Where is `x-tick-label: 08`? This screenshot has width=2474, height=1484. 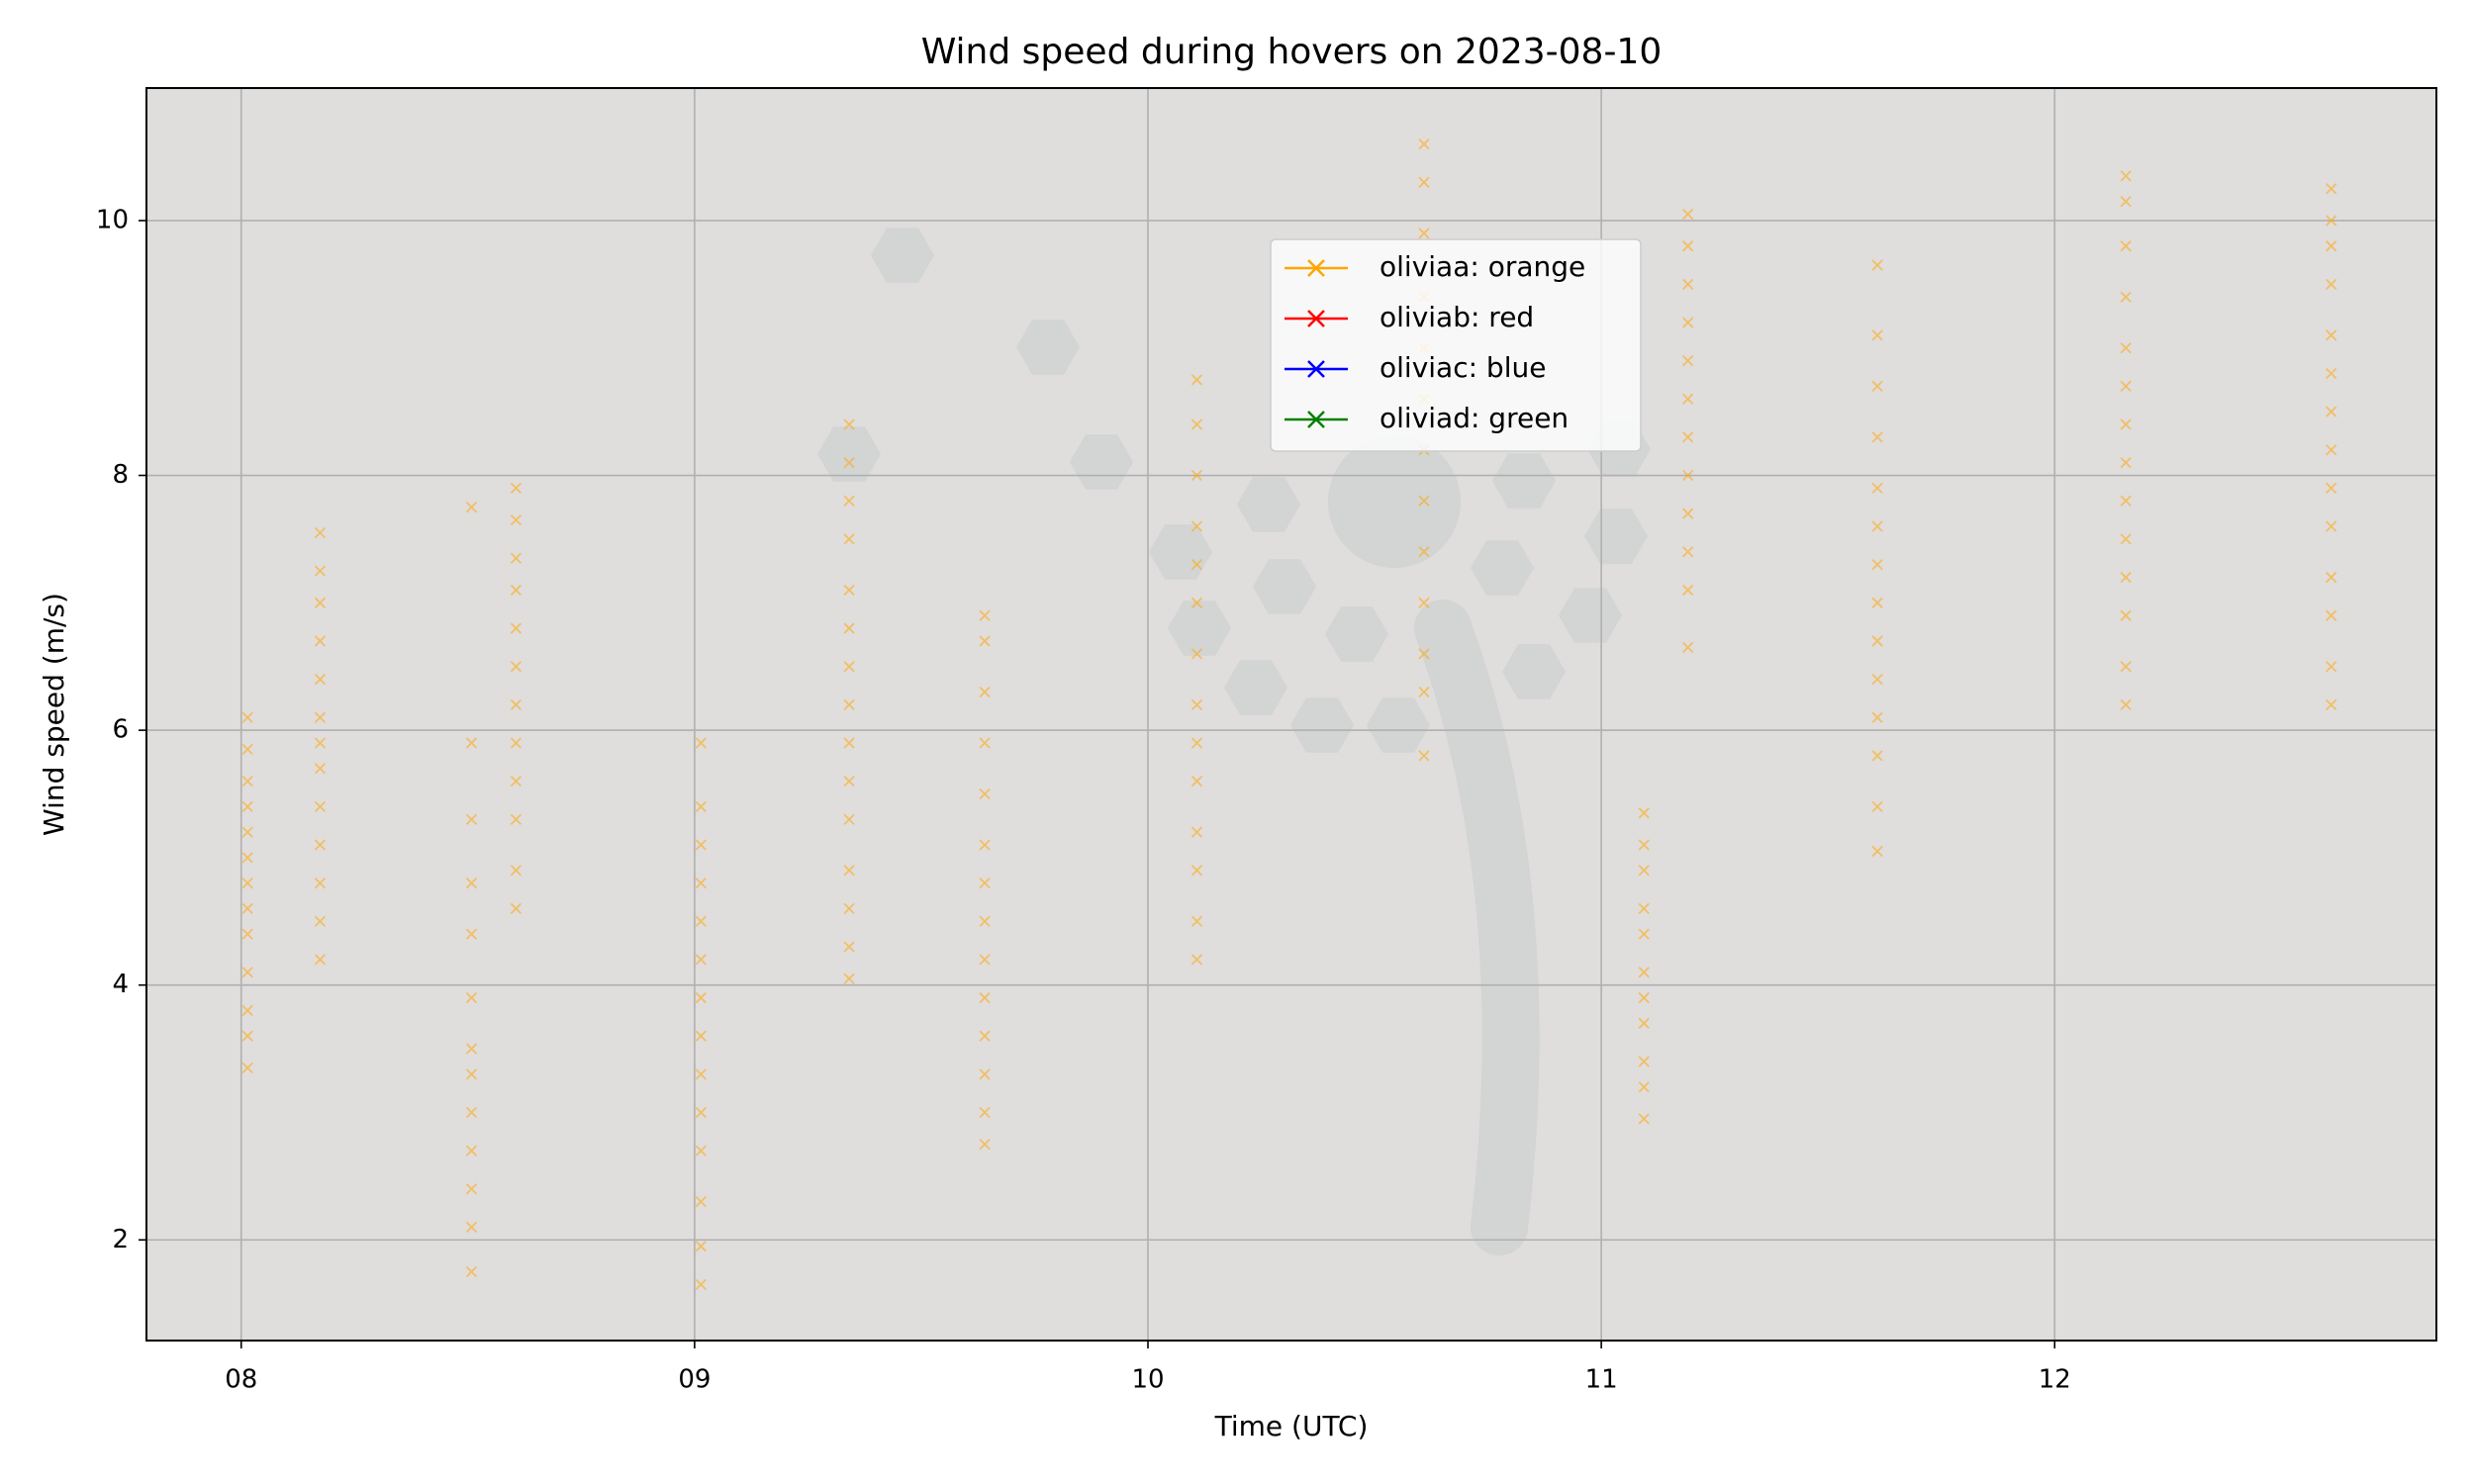
x-tick-label: 08 is located at coordinates (241, 1380).